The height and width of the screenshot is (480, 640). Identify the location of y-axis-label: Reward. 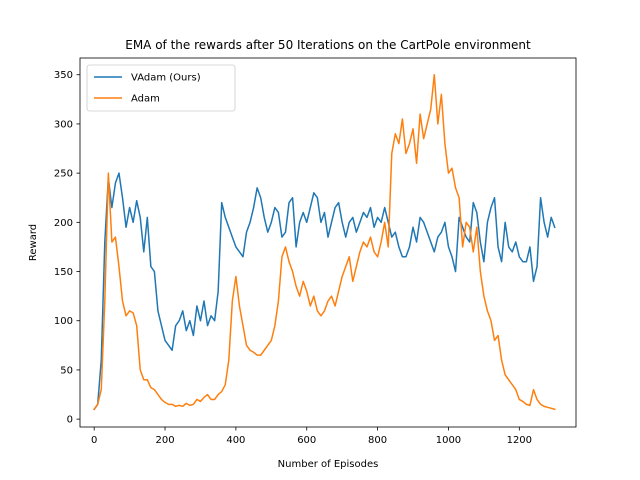
(33, 242).